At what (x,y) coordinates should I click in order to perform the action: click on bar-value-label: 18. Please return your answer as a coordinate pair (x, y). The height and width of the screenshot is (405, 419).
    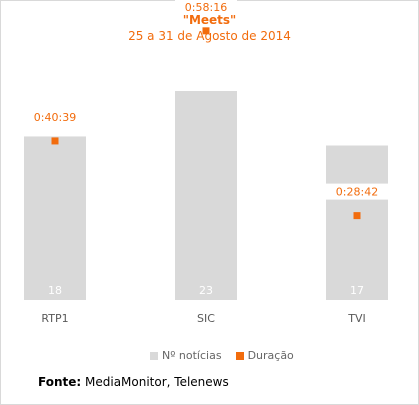
    Looking at the image, I should click on (55, 290).